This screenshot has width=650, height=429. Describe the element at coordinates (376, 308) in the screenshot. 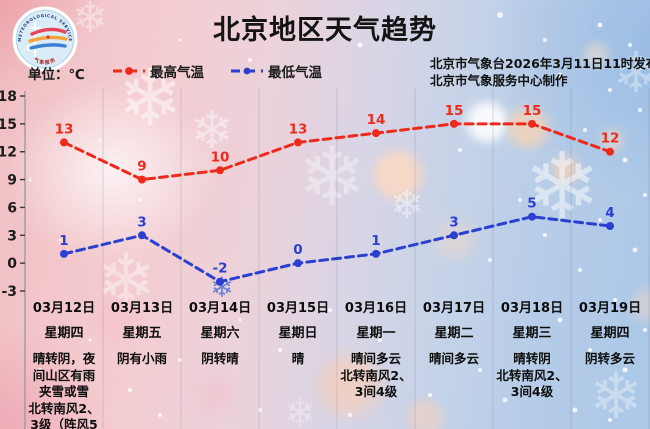

I see `forecast-date: 03月16日` at that location.